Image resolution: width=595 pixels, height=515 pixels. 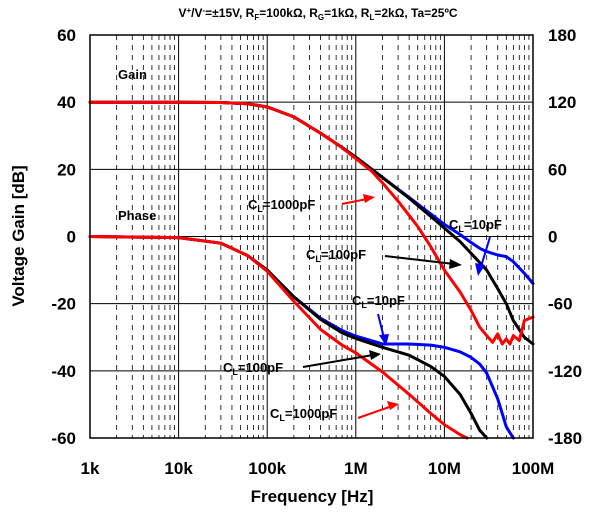 I want to click on y-tick-label: -20, so click(x=63, y=304).